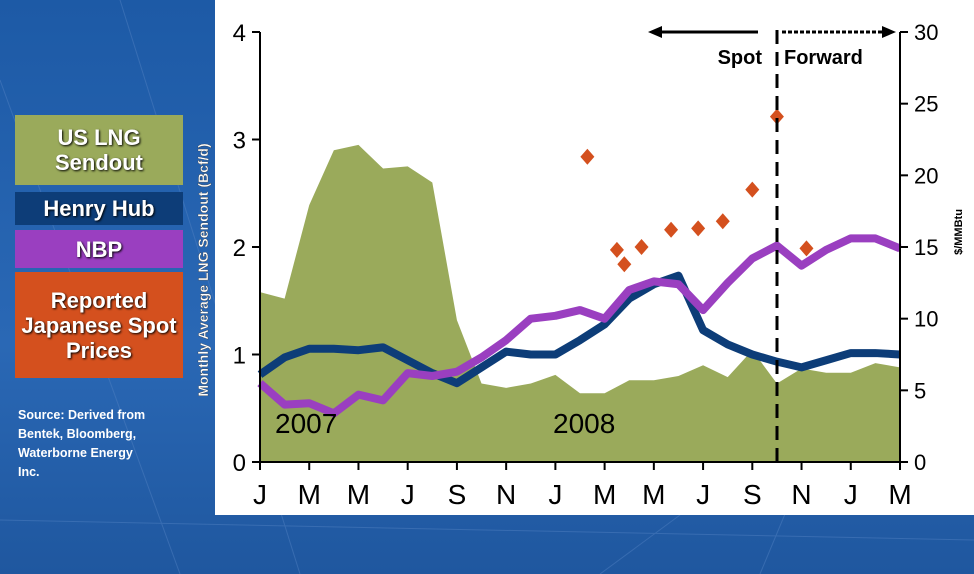  What do you see at coordinates (926, 247) in the screenshot?
I see `y2-tick-label: 15` at bounding box center [926, 247].